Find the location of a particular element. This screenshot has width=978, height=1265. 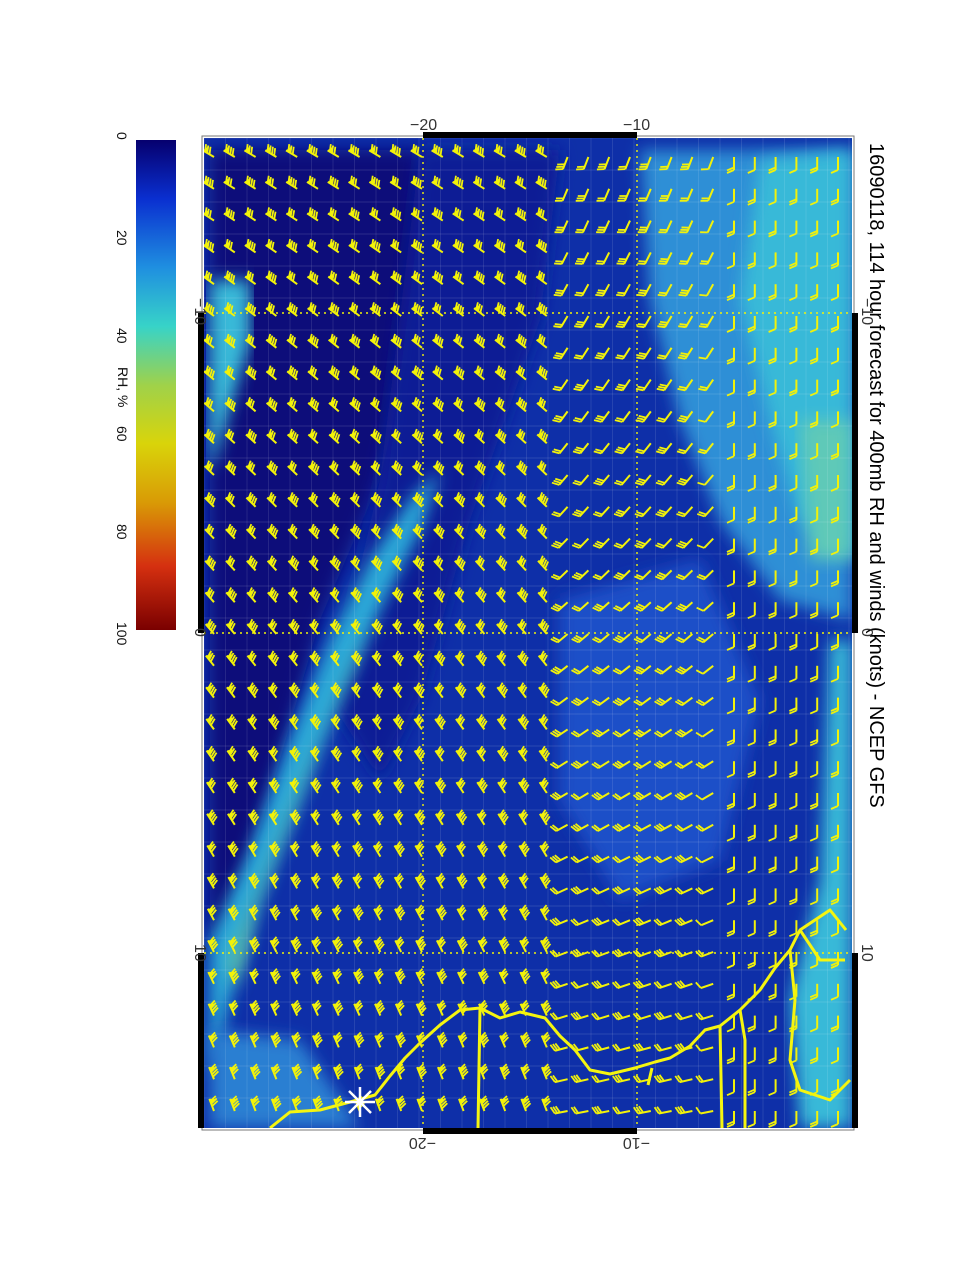

colorbar-tick-label: 60 is located at coordinates (122, 434).